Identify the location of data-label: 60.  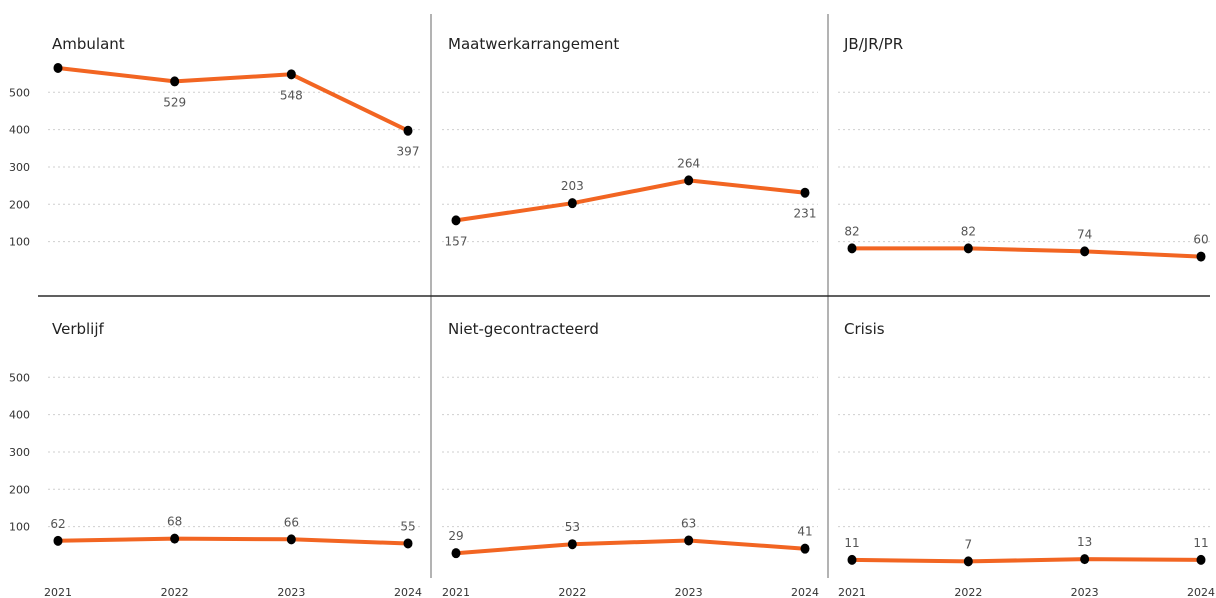
(1200, 240).